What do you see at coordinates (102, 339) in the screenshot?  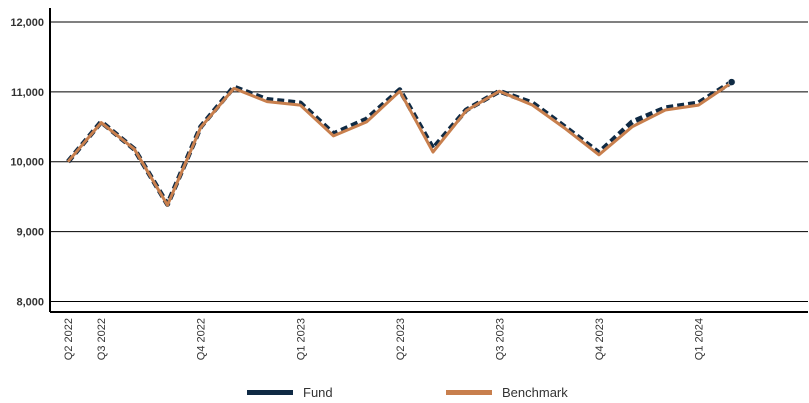 I see `x-tick-label: Q3 2022` at bounding box center [102, 339].